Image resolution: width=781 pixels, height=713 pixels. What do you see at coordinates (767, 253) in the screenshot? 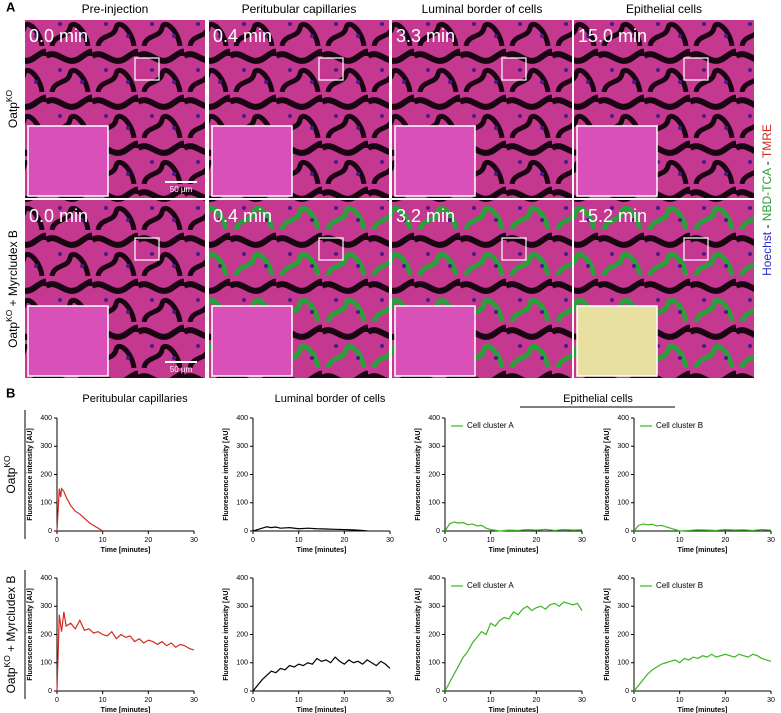
I see `stain-hoechst: Hoechst` at bounding box center [767, 253].